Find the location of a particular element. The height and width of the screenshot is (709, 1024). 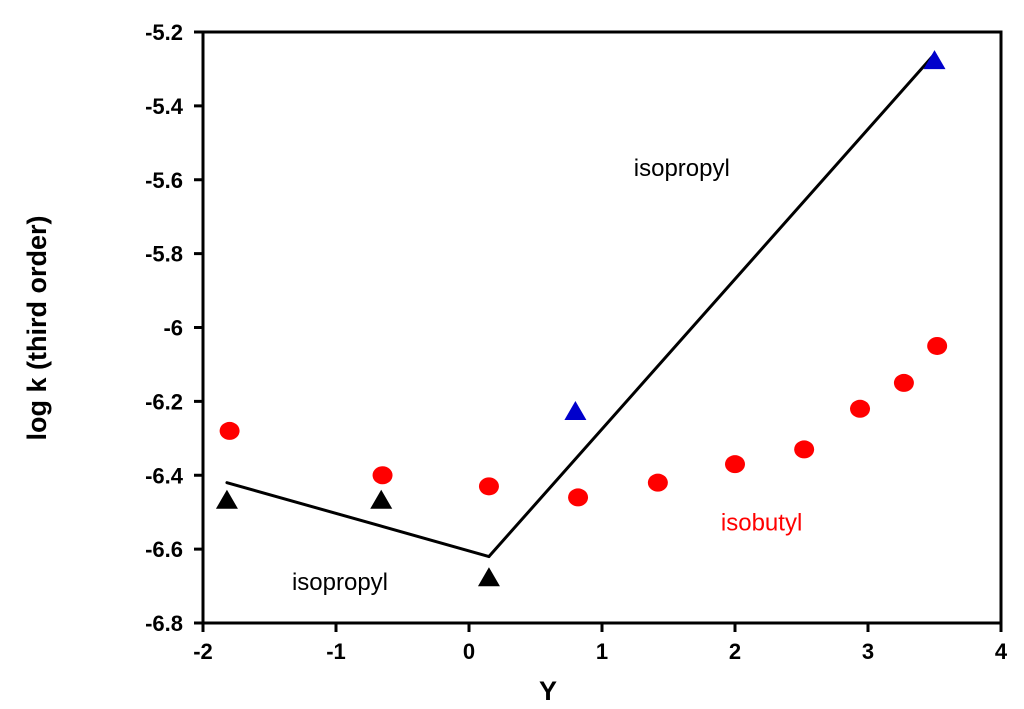

y-tick-label: -6.4 is located at coordinates (164, 475).